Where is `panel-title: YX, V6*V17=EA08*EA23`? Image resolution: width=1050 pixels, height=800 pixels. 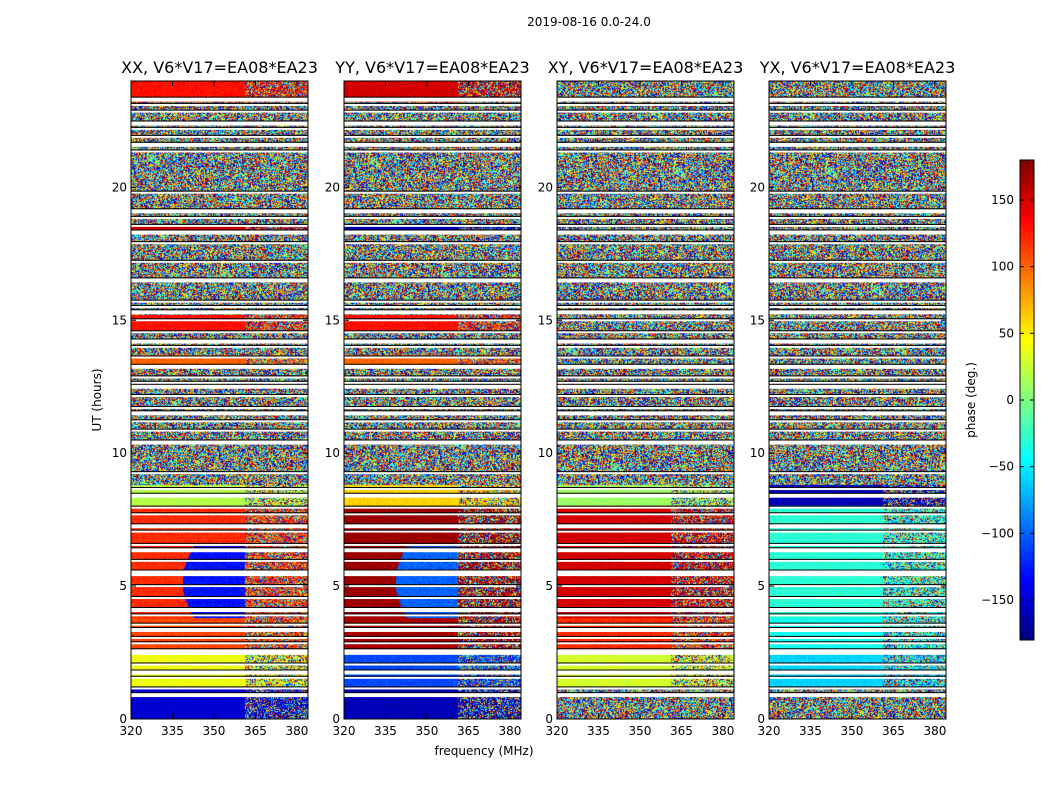
panel-title: YX, V6*V17=EA08*EA23 is located at coordinates (857, 67).